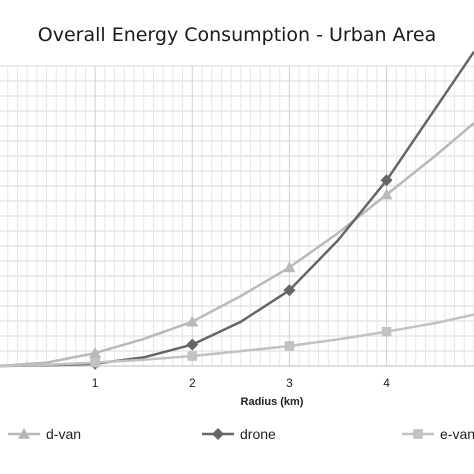  What do you see at coordinates (258, 434) in the screenshot?
I see `legend-label: drone` at bounding box center [258, 434].